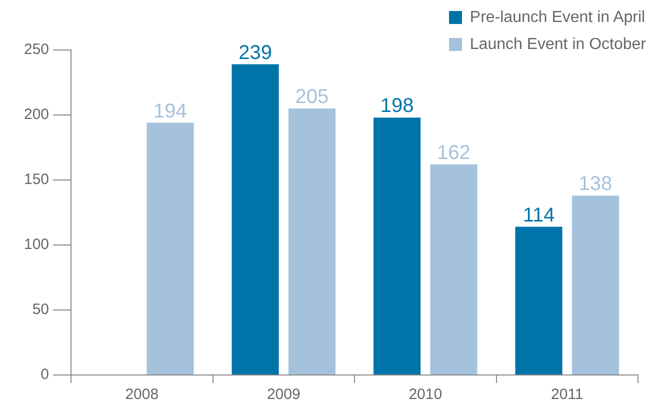  I want to click on y-tick-label: 200, so click(37, 115).